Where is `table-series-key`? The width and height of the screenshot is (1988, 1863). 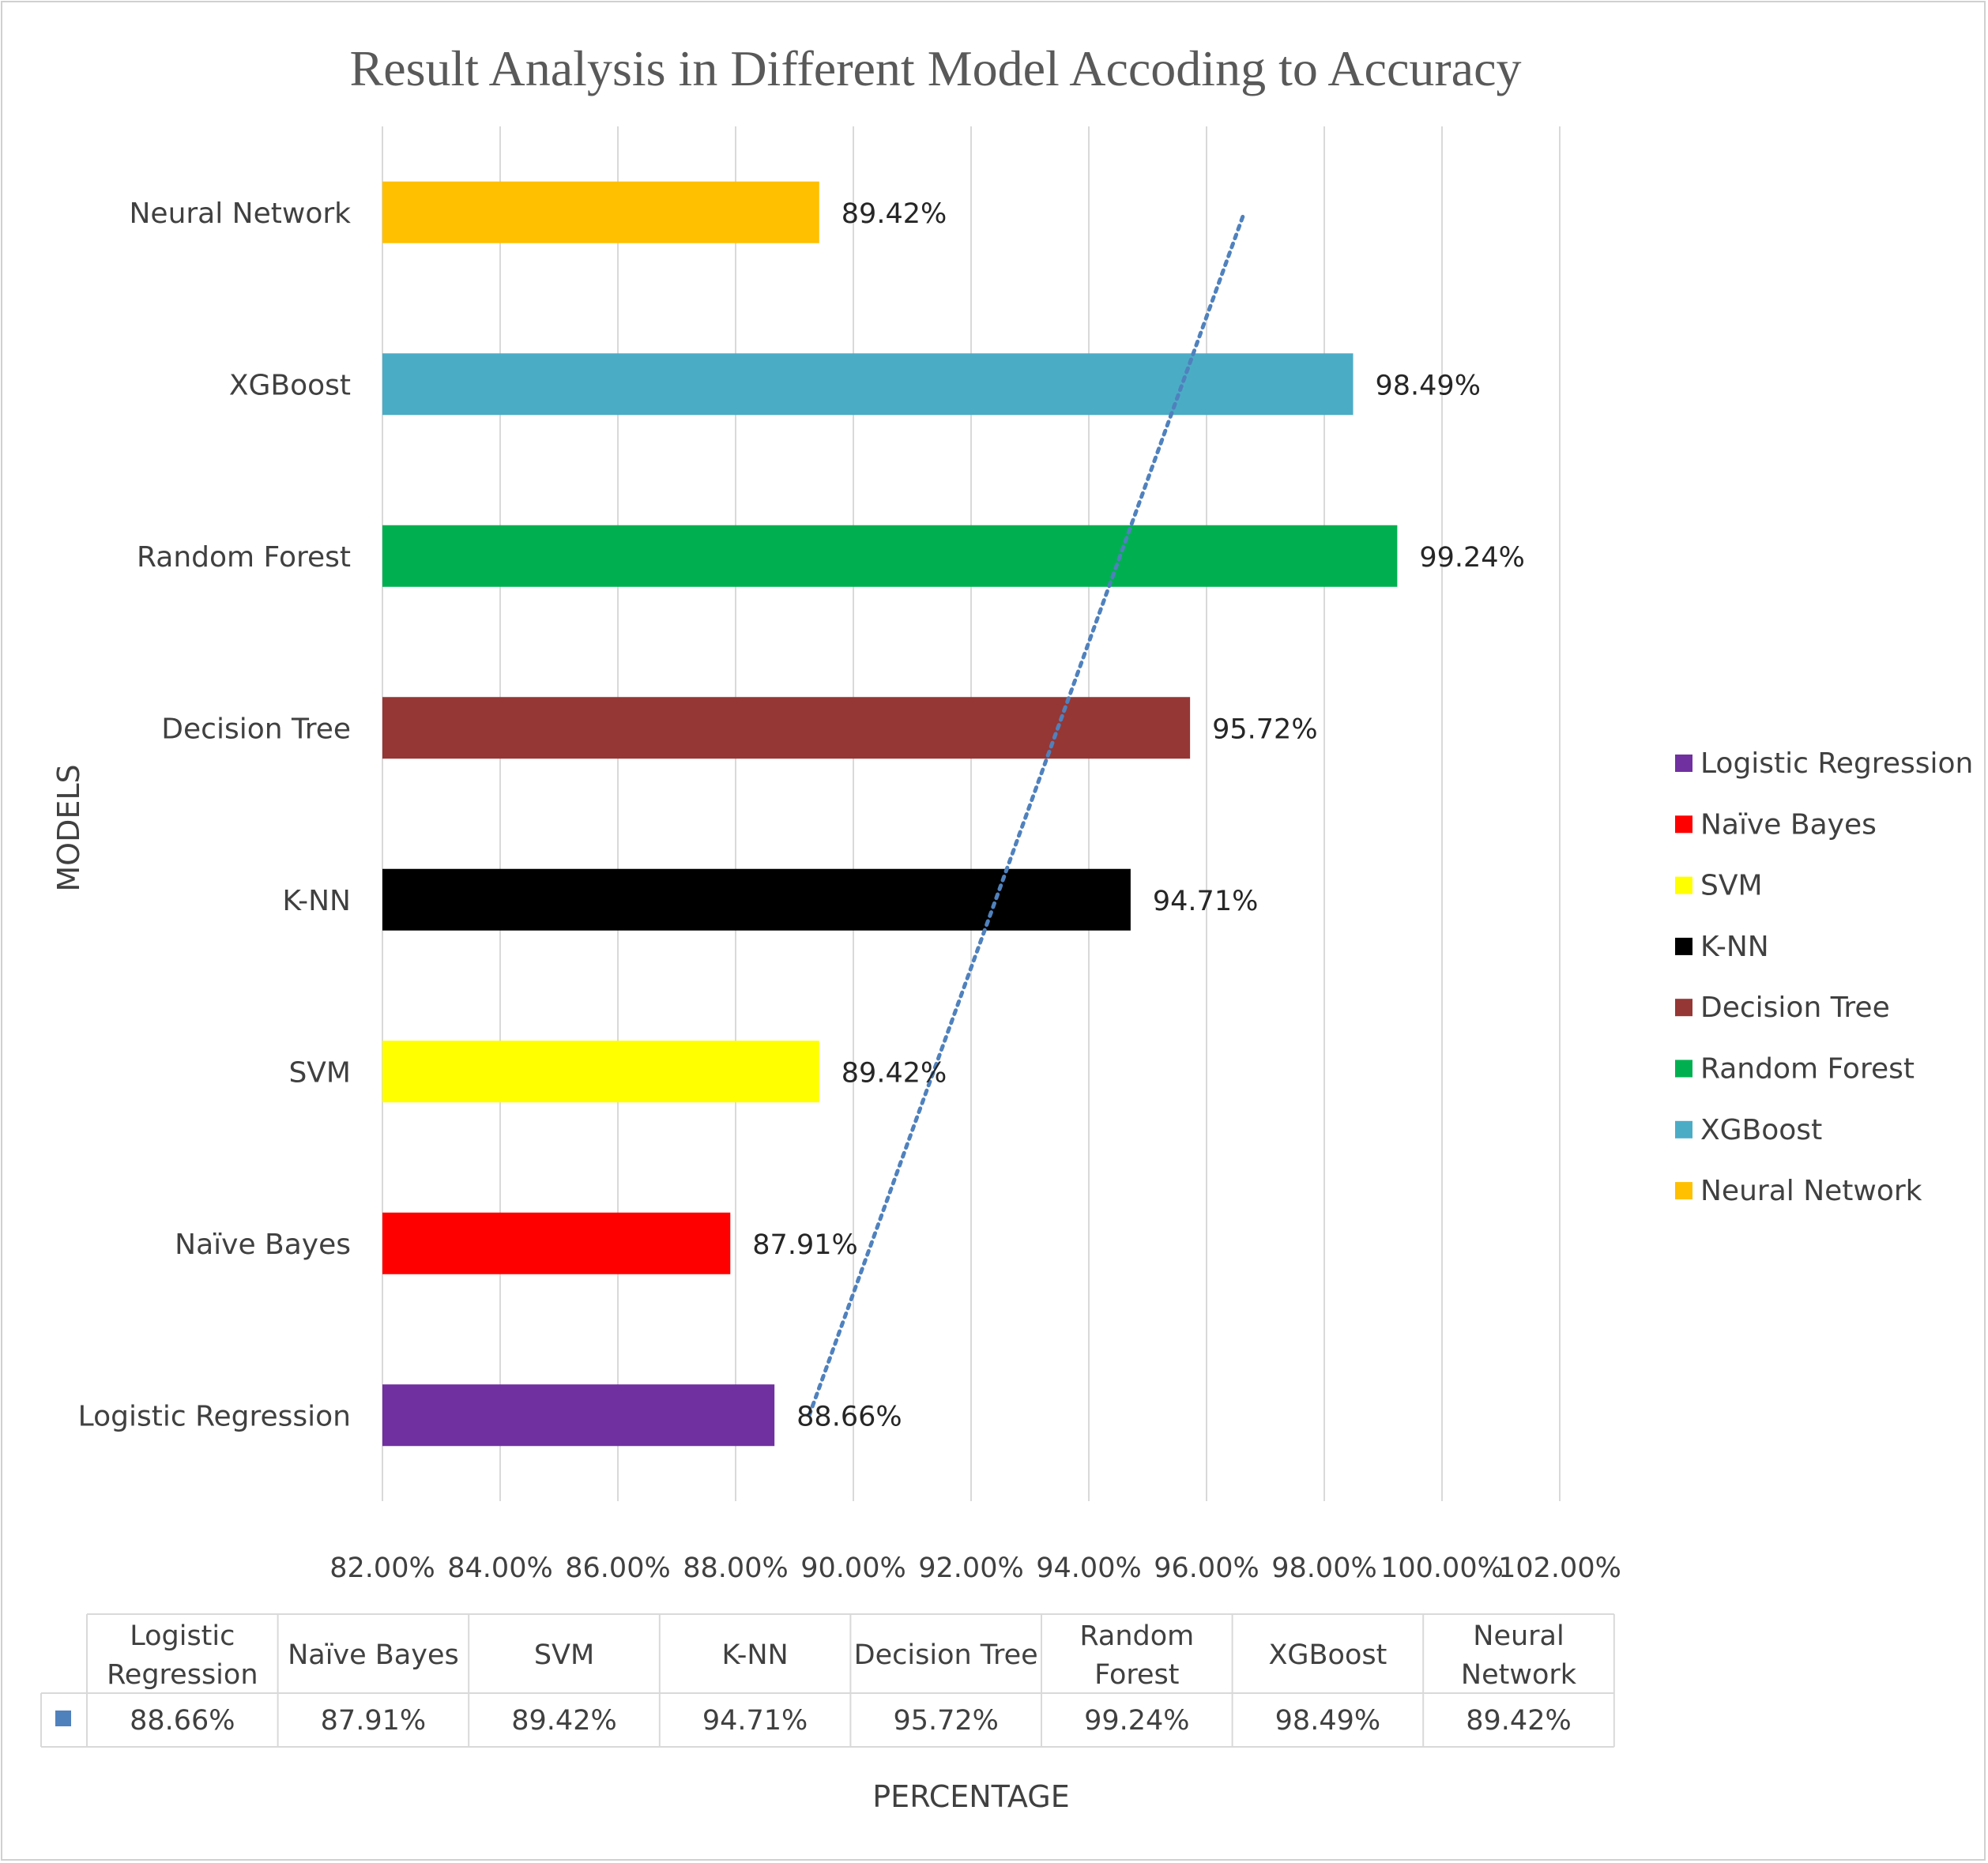
table-series-key is located at coordinates (63, 1718).